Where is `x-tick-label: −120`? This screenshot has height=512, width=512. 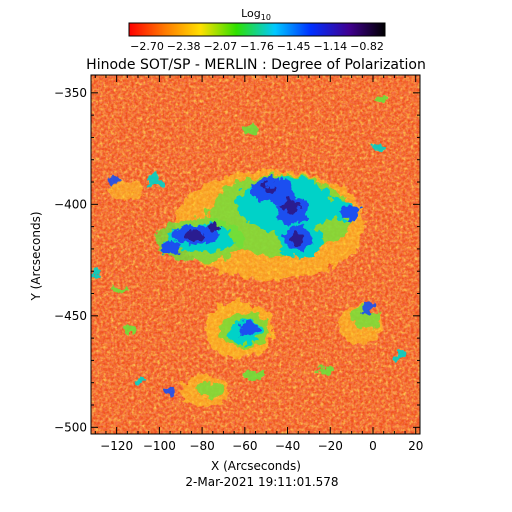 x-tick-label: −120 is located at coordinates (116, 446).